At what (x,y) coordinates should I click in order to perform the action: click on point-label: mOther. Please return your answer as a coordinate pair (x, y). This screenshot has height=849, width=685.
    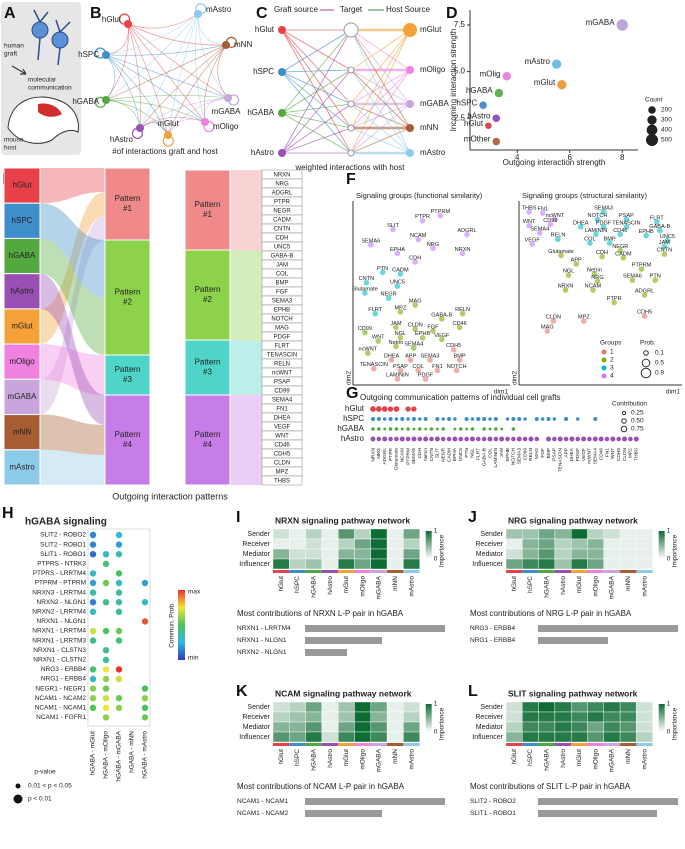
    Looking at the image, I should click on (477, 139).